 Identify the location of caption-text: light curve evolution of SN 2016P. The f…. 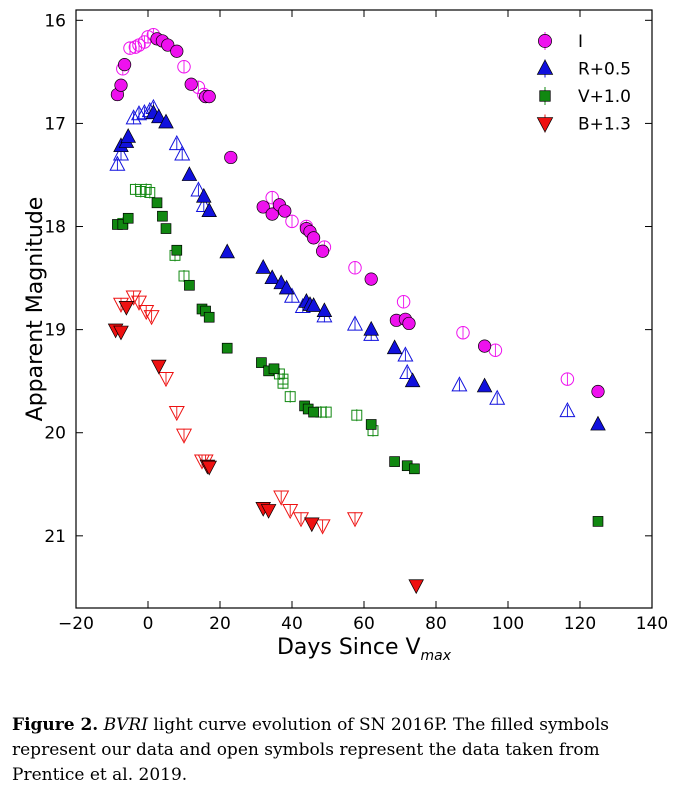
(311, 750).